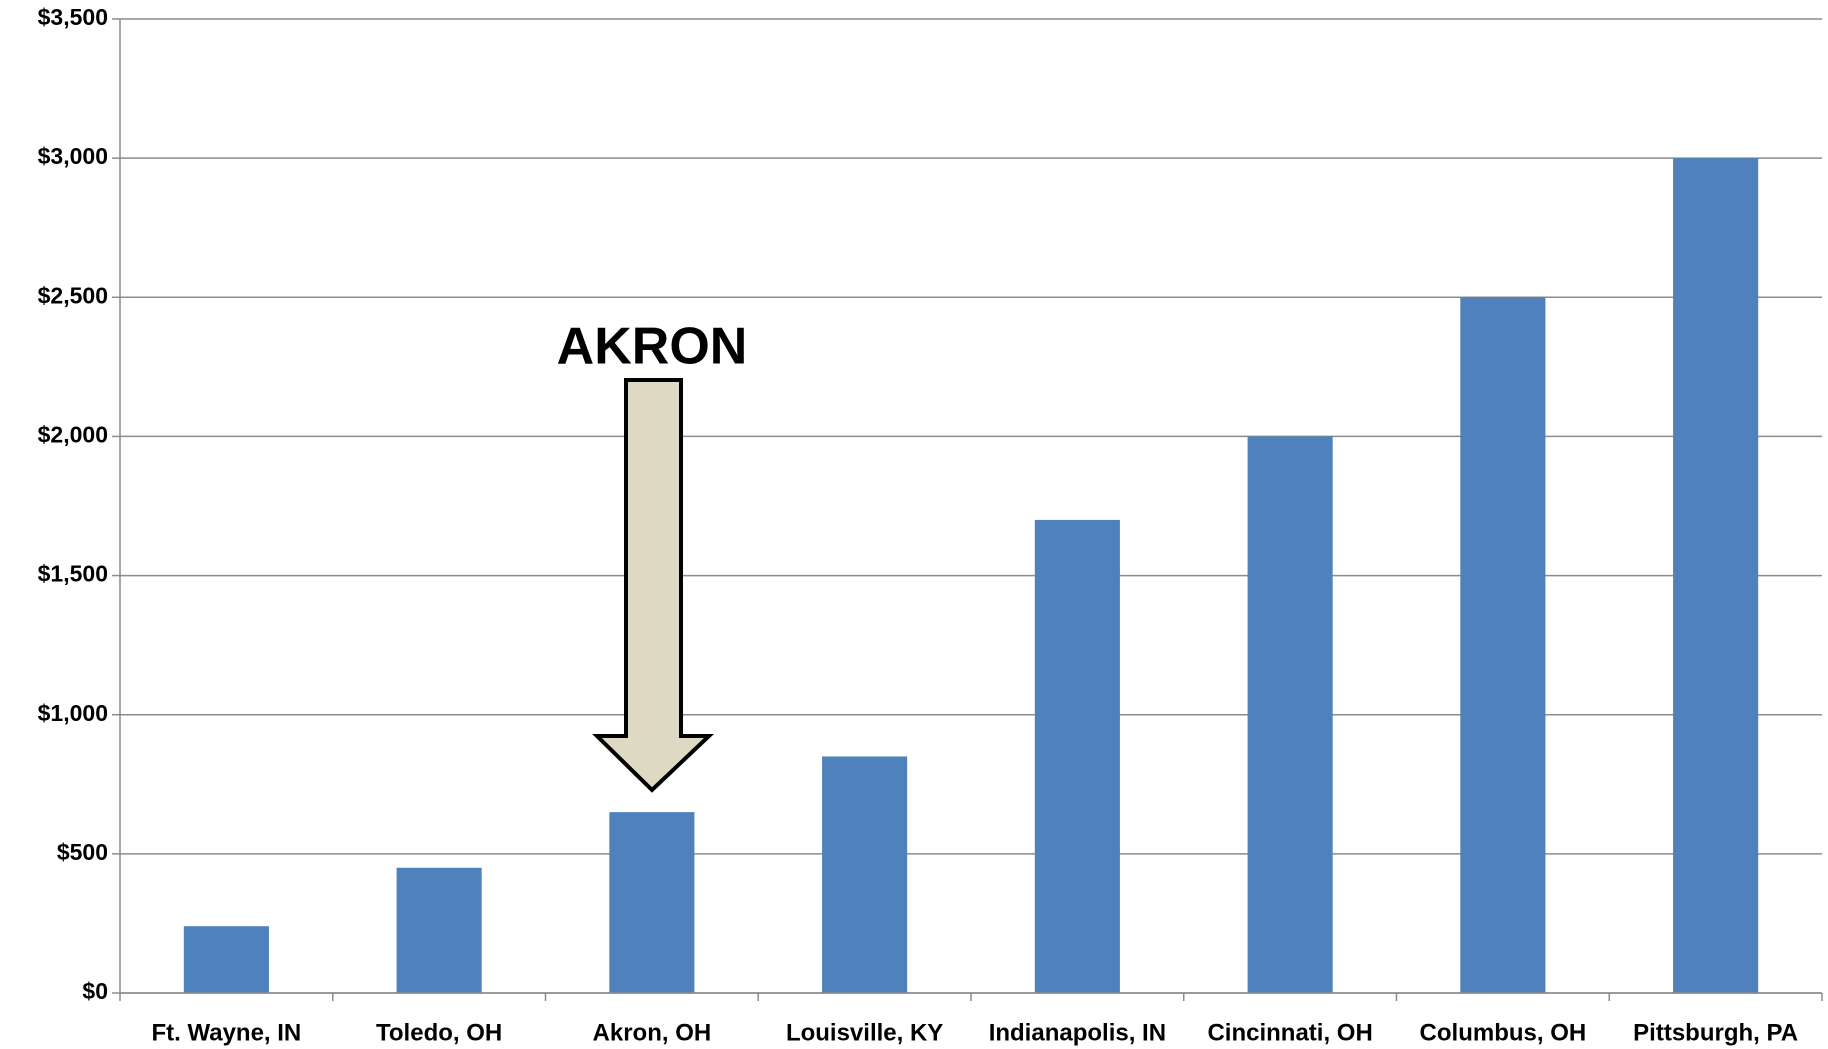  I want to click on arrow, so click(653, 585).